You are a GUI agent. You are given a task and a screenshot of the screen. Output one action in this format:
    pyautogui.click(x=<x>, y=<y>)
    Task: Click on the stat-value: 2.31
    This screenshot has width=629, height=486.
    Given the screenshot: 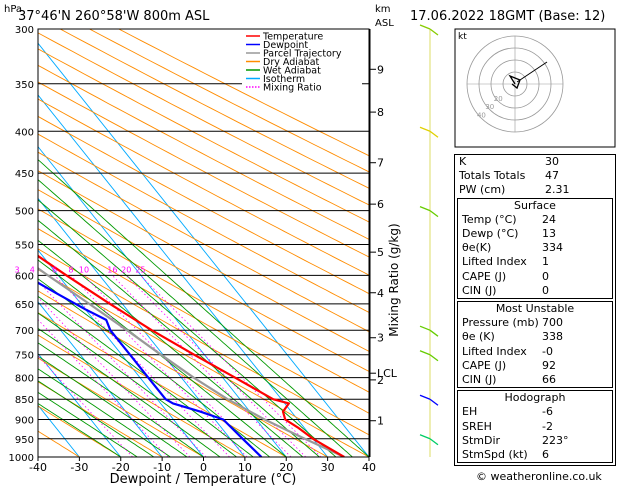 What is the action you would take?
    pyautogui.click(x=557, y=190)
    